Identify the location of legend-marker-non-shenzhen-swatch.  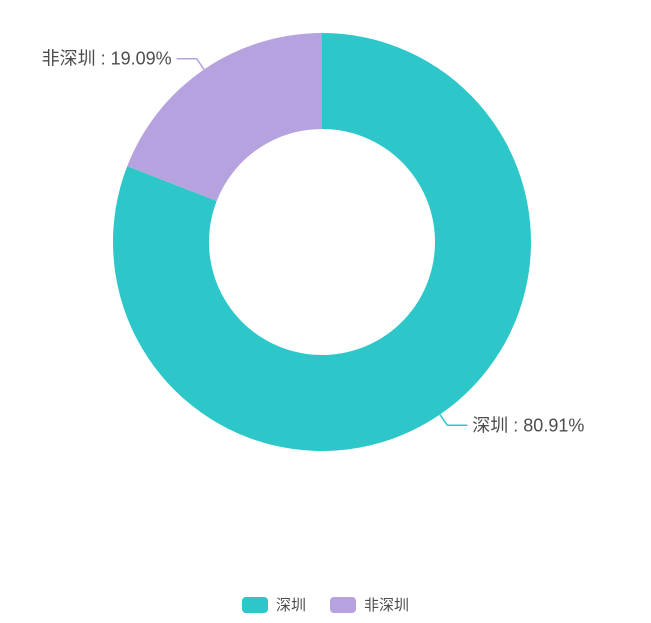
(343, 604).